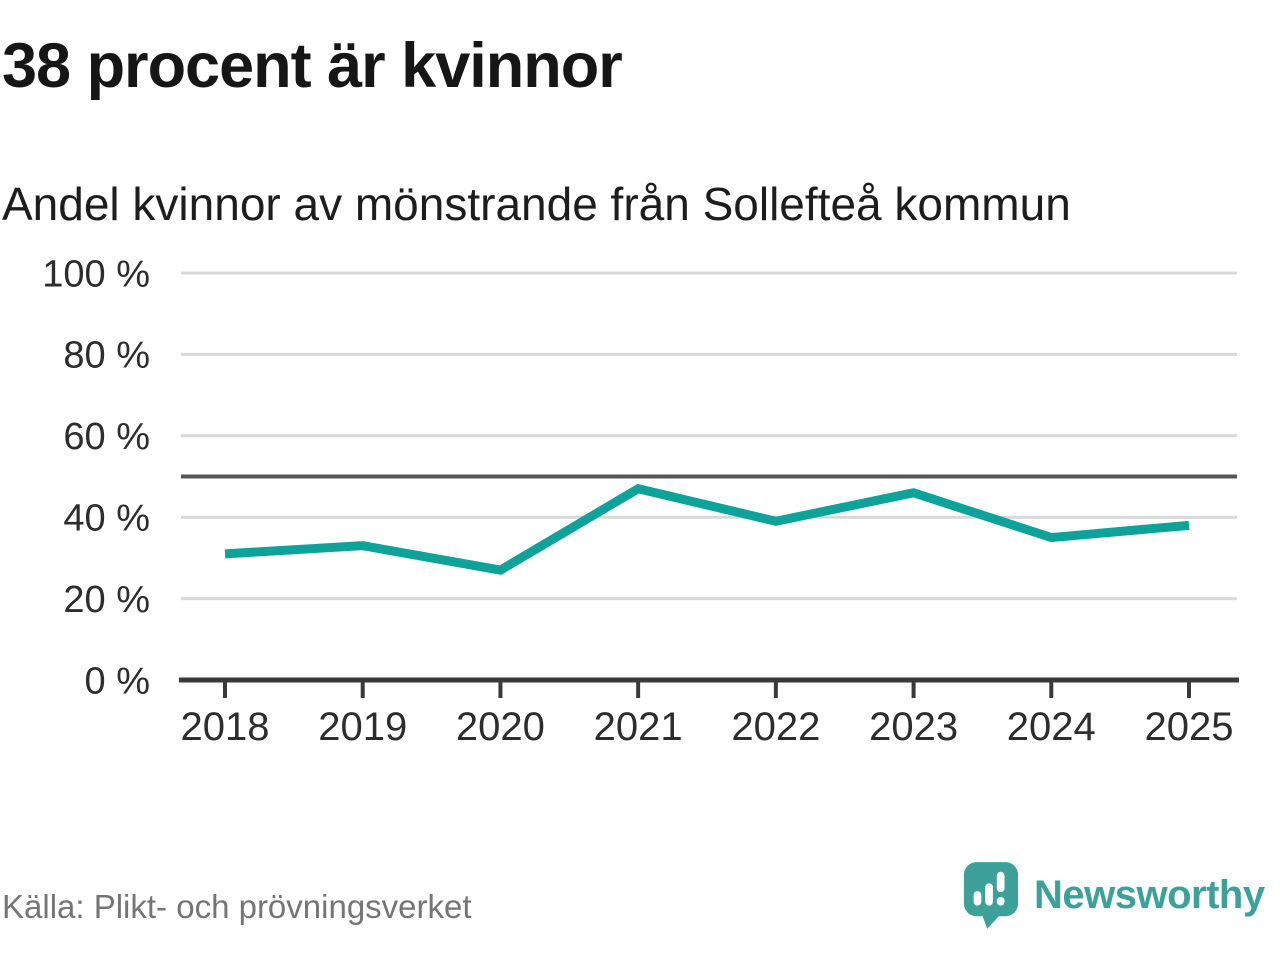  I want to click on x-axis-label: 2024, so click(1051, 727).